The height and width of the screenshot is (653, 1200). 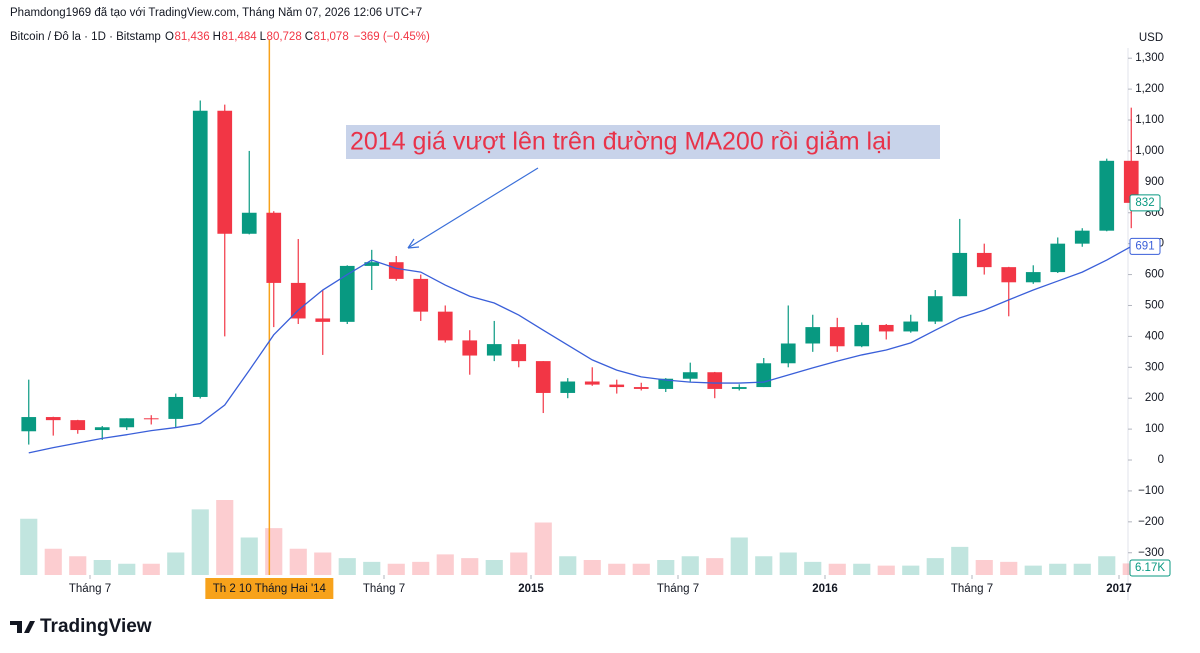 I want to click on y-tick-label: 500, so click(x=1154, y=306).